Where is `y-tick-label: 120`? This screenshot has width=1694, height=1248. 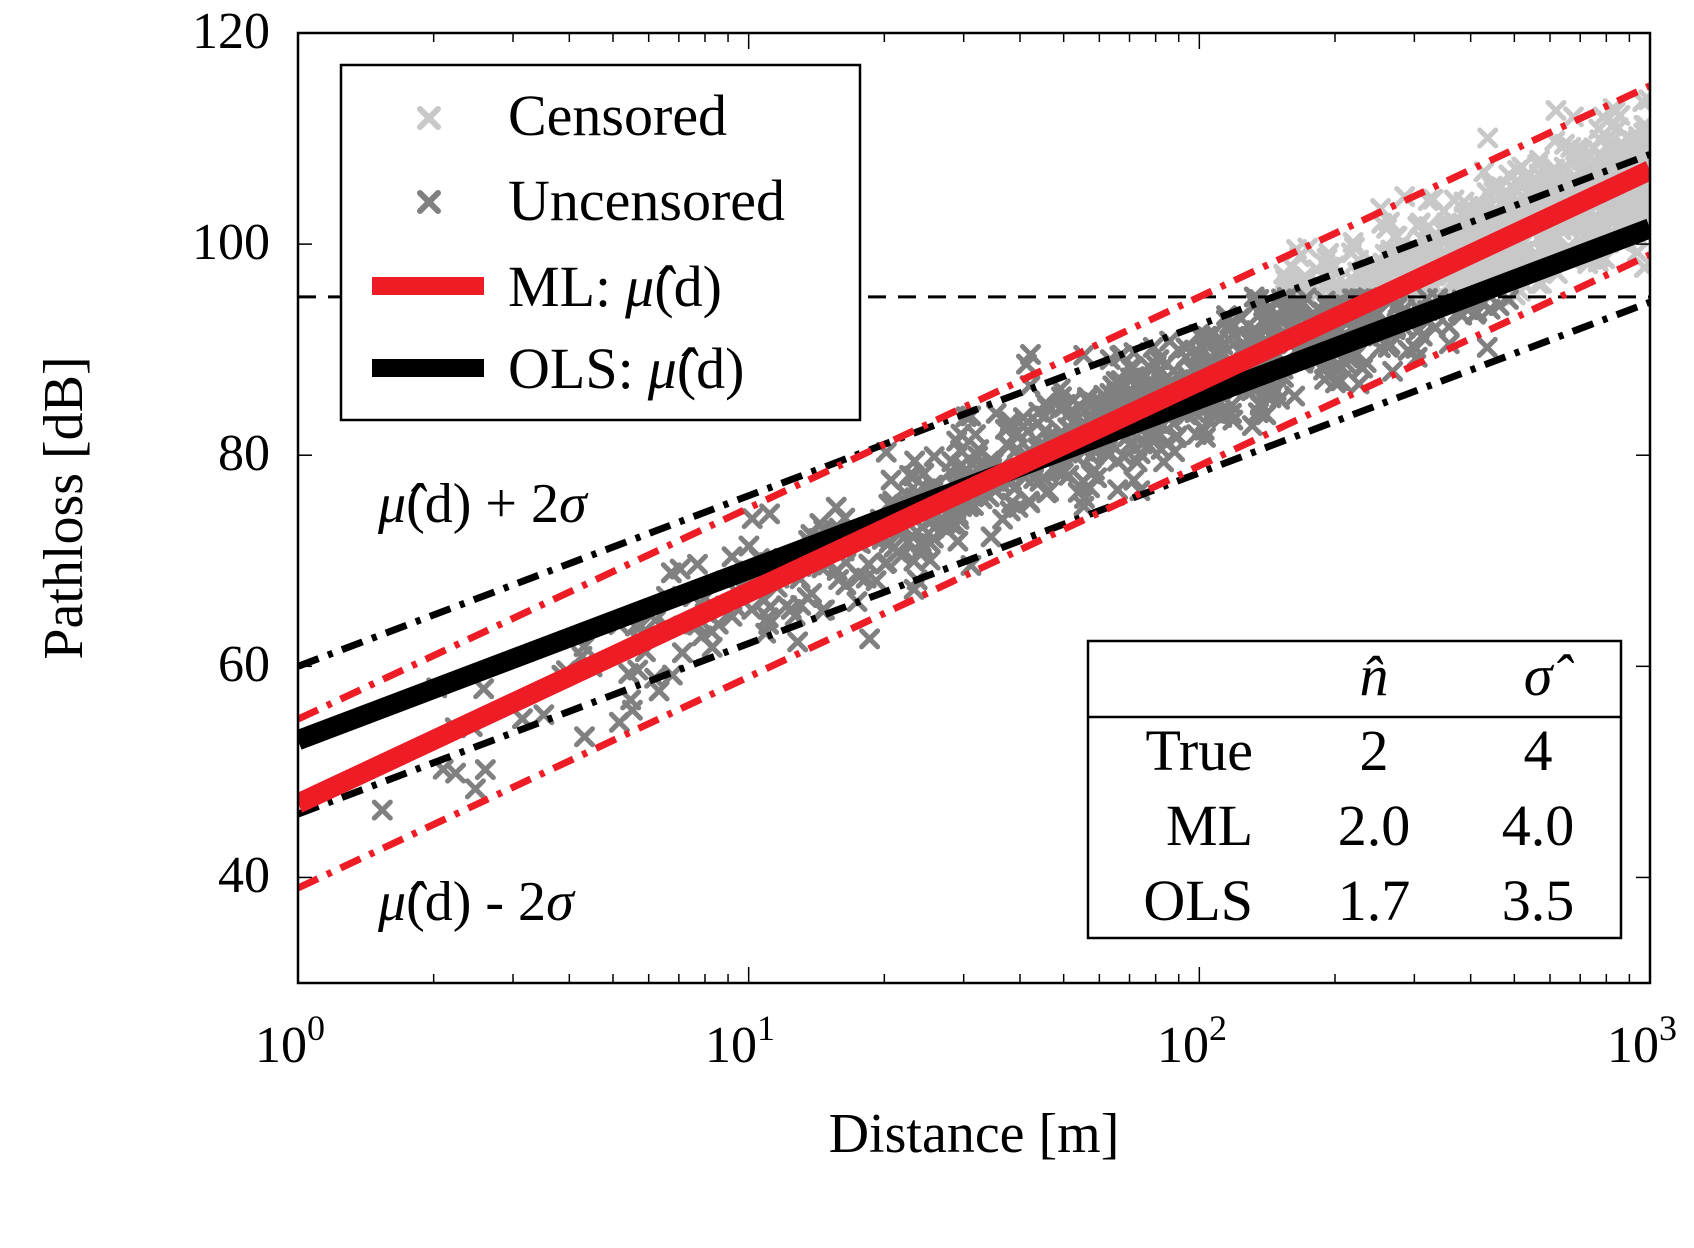
y-tick-label: 120 is located at coordinates (231, 31).